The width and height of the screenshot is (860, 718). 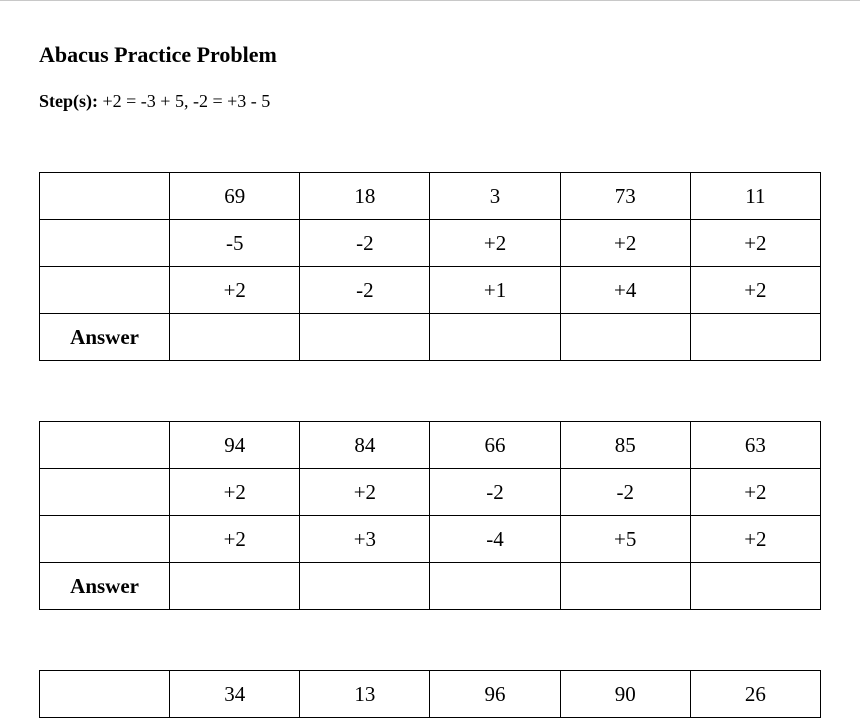 I want to click on number-cell: +5, so click(x=625, y=539).